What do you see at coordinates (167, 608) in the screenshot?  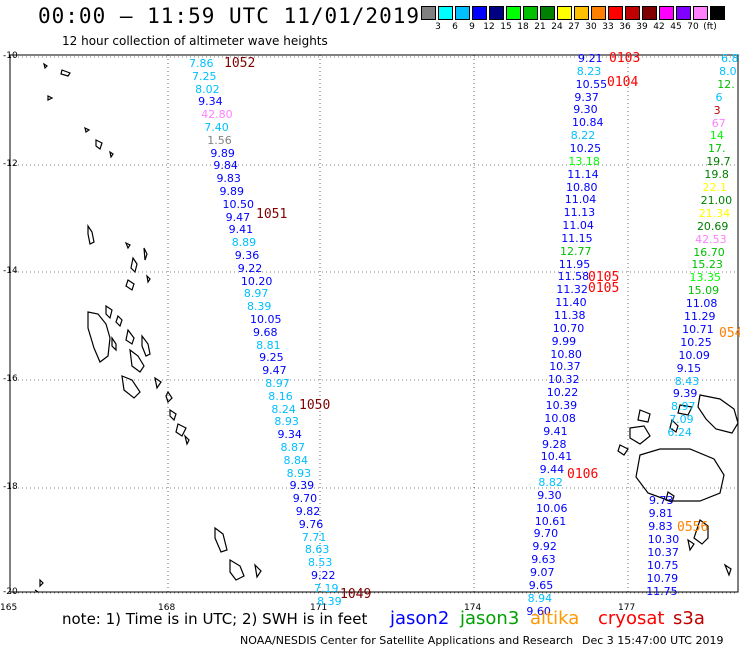 I see `longitude-label: 168` at bounding box center [167, 608].